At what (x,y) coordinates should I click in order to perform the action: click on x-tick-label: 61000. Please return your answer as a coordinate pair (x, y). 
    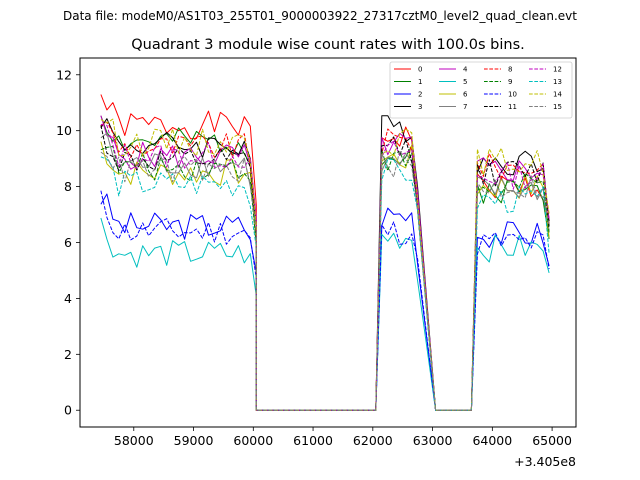
    Looking at the image, I should click on (313, 440).